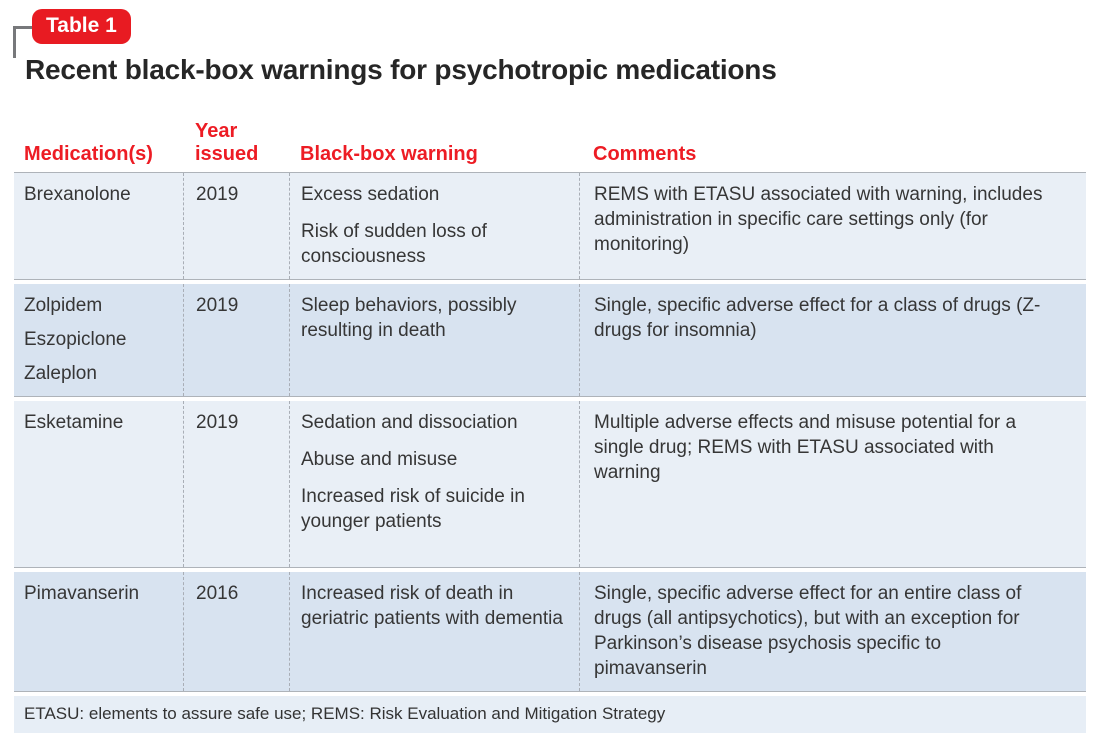  I want to click on col-header-comments: Comments, so click(645, 154).